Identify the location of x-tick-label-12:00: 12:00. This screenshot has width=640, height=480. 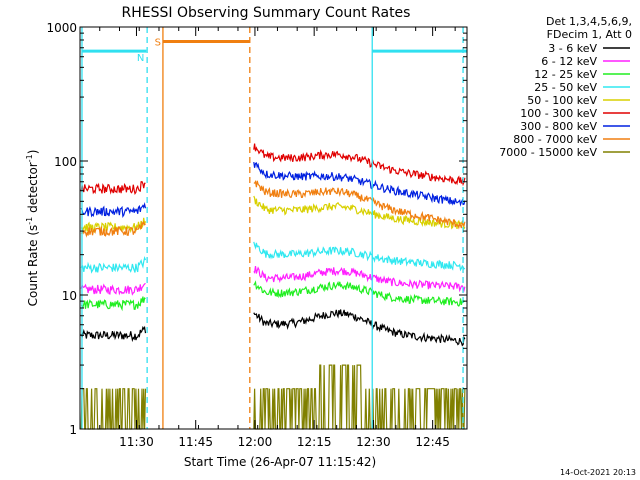
(255, 442).